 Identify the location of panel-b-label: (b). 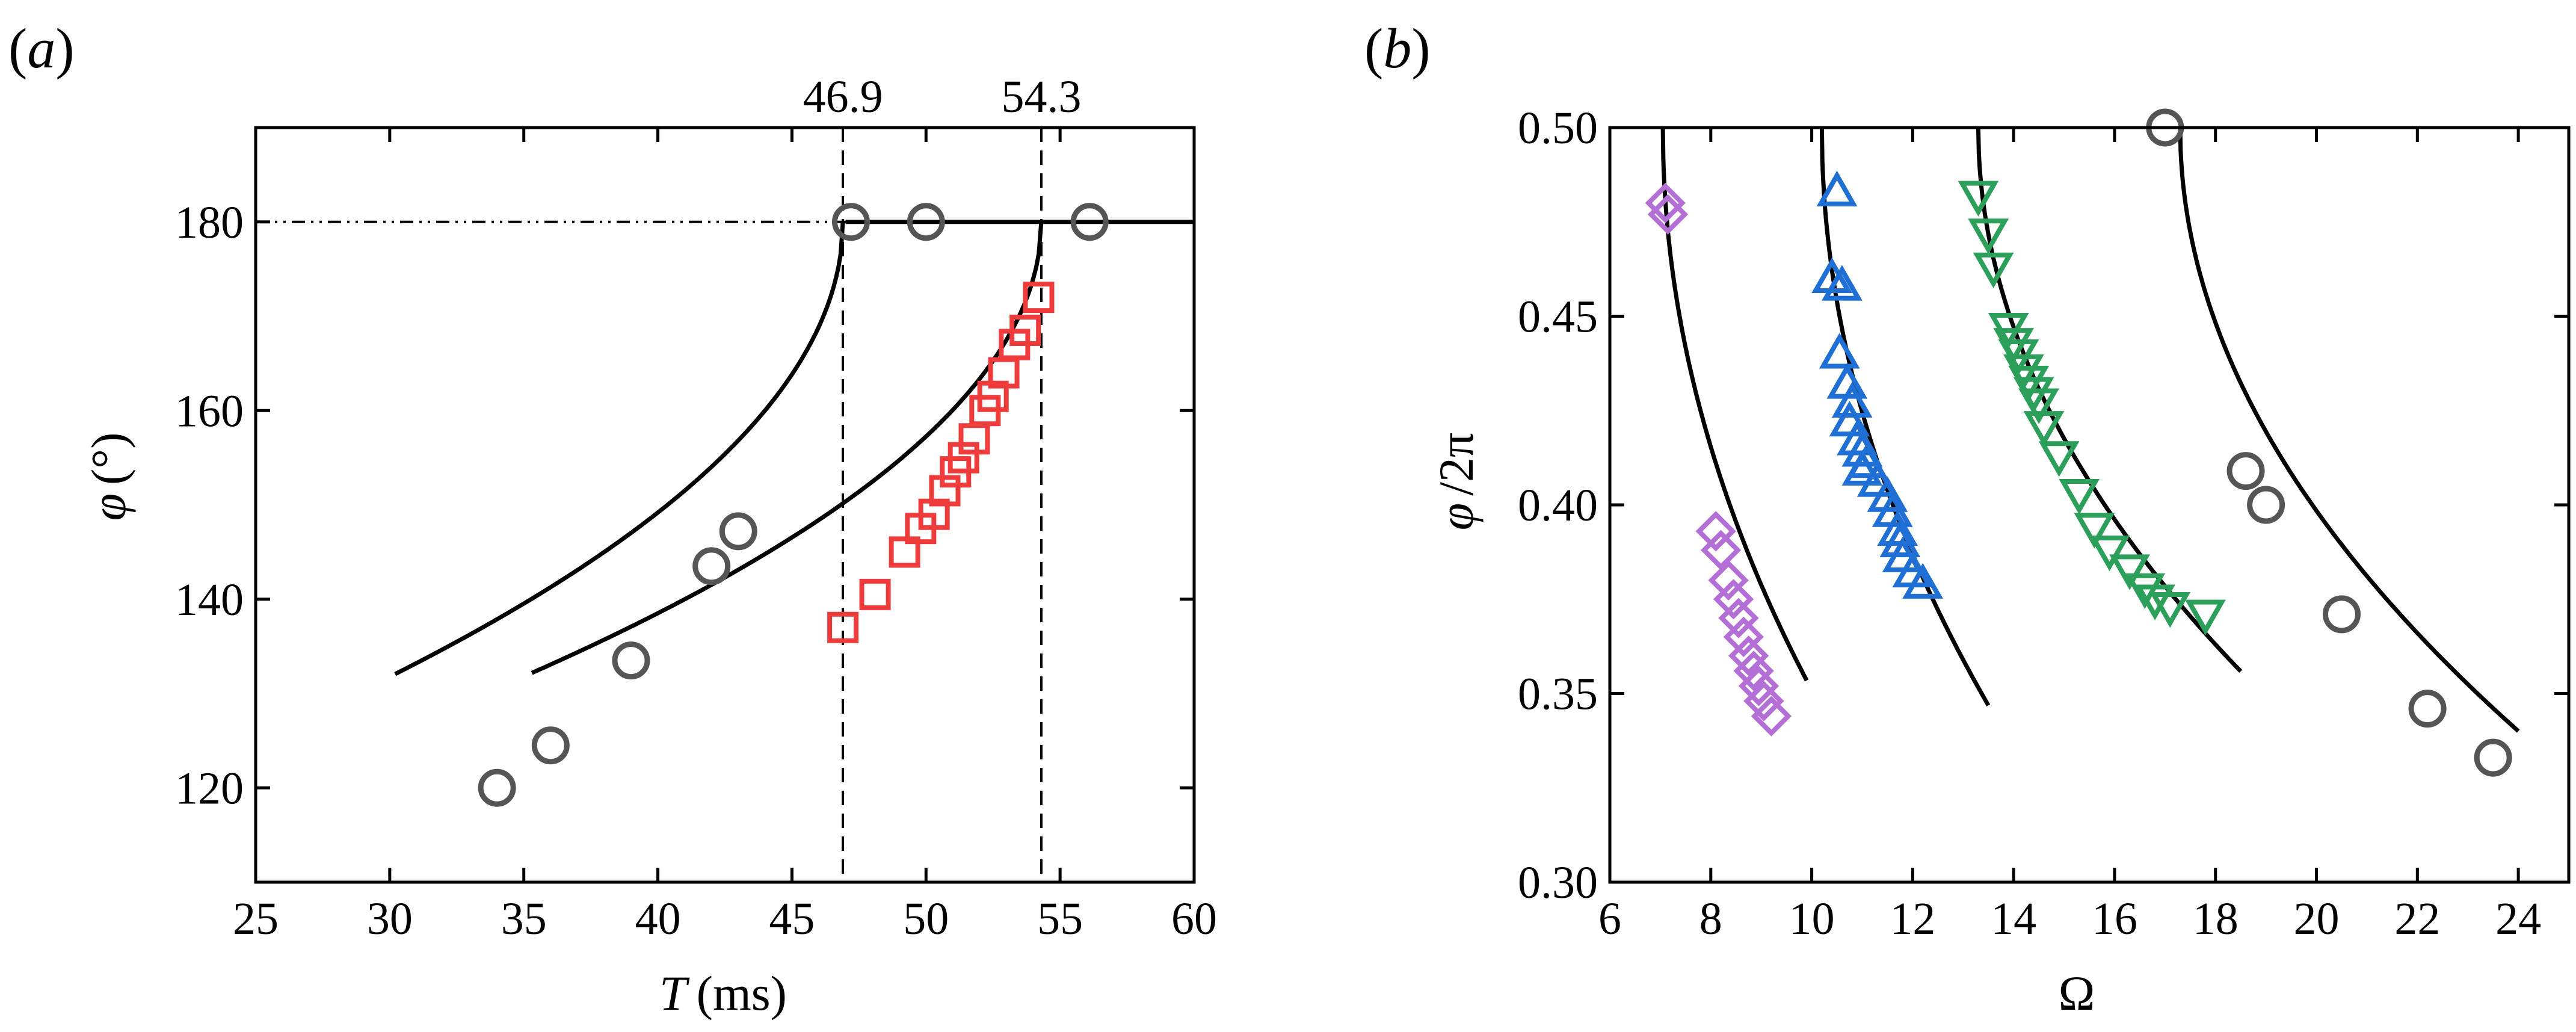
(1397, 49).